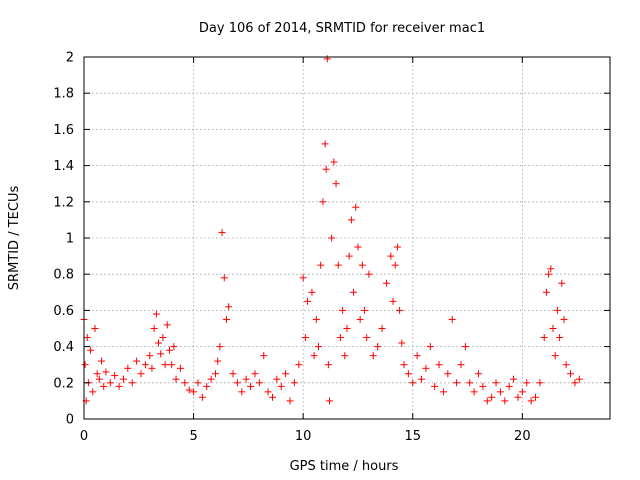  I want to click on x-axis-label: GPS time / hours, so click(344, 466).